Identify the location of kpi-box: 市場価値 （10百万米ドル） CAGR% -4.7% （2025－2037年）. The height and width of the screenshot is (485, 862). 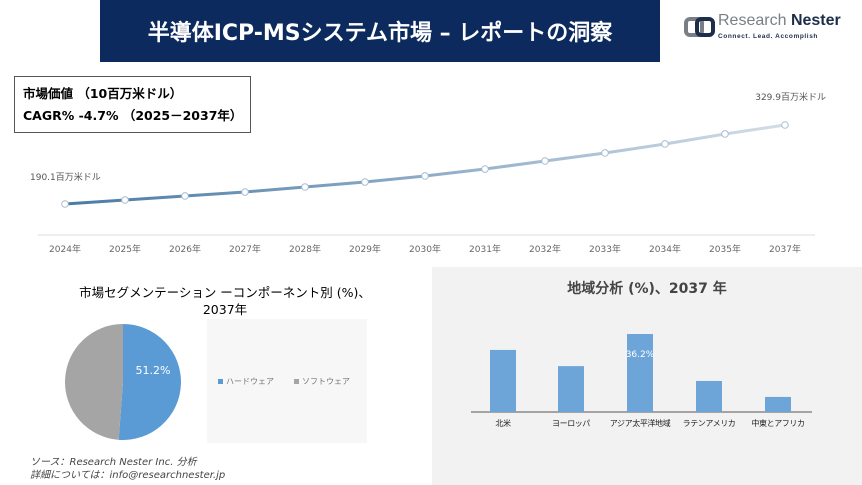
(133, 104).